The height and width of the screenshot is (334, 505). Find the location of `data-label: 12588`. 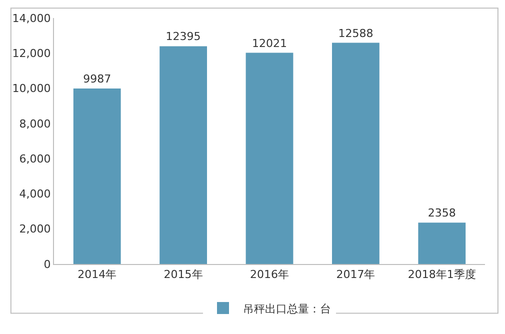

data-label: 12588 is located at coordinates (356, 33).